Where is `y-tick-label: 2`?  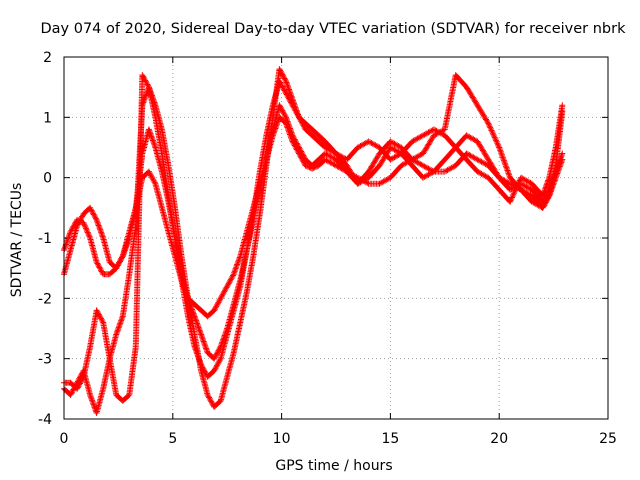
y-tick-label: 2 is located at coordinates (47, 58).